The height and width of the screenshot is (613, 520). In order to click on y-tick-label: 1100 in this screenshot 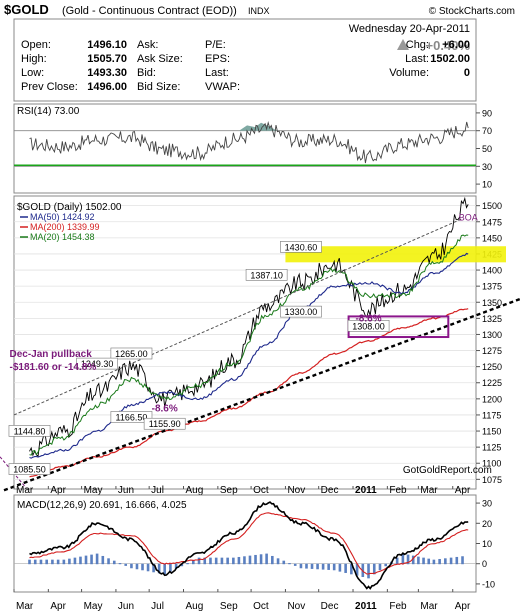, I will do `click(491, 464)`.